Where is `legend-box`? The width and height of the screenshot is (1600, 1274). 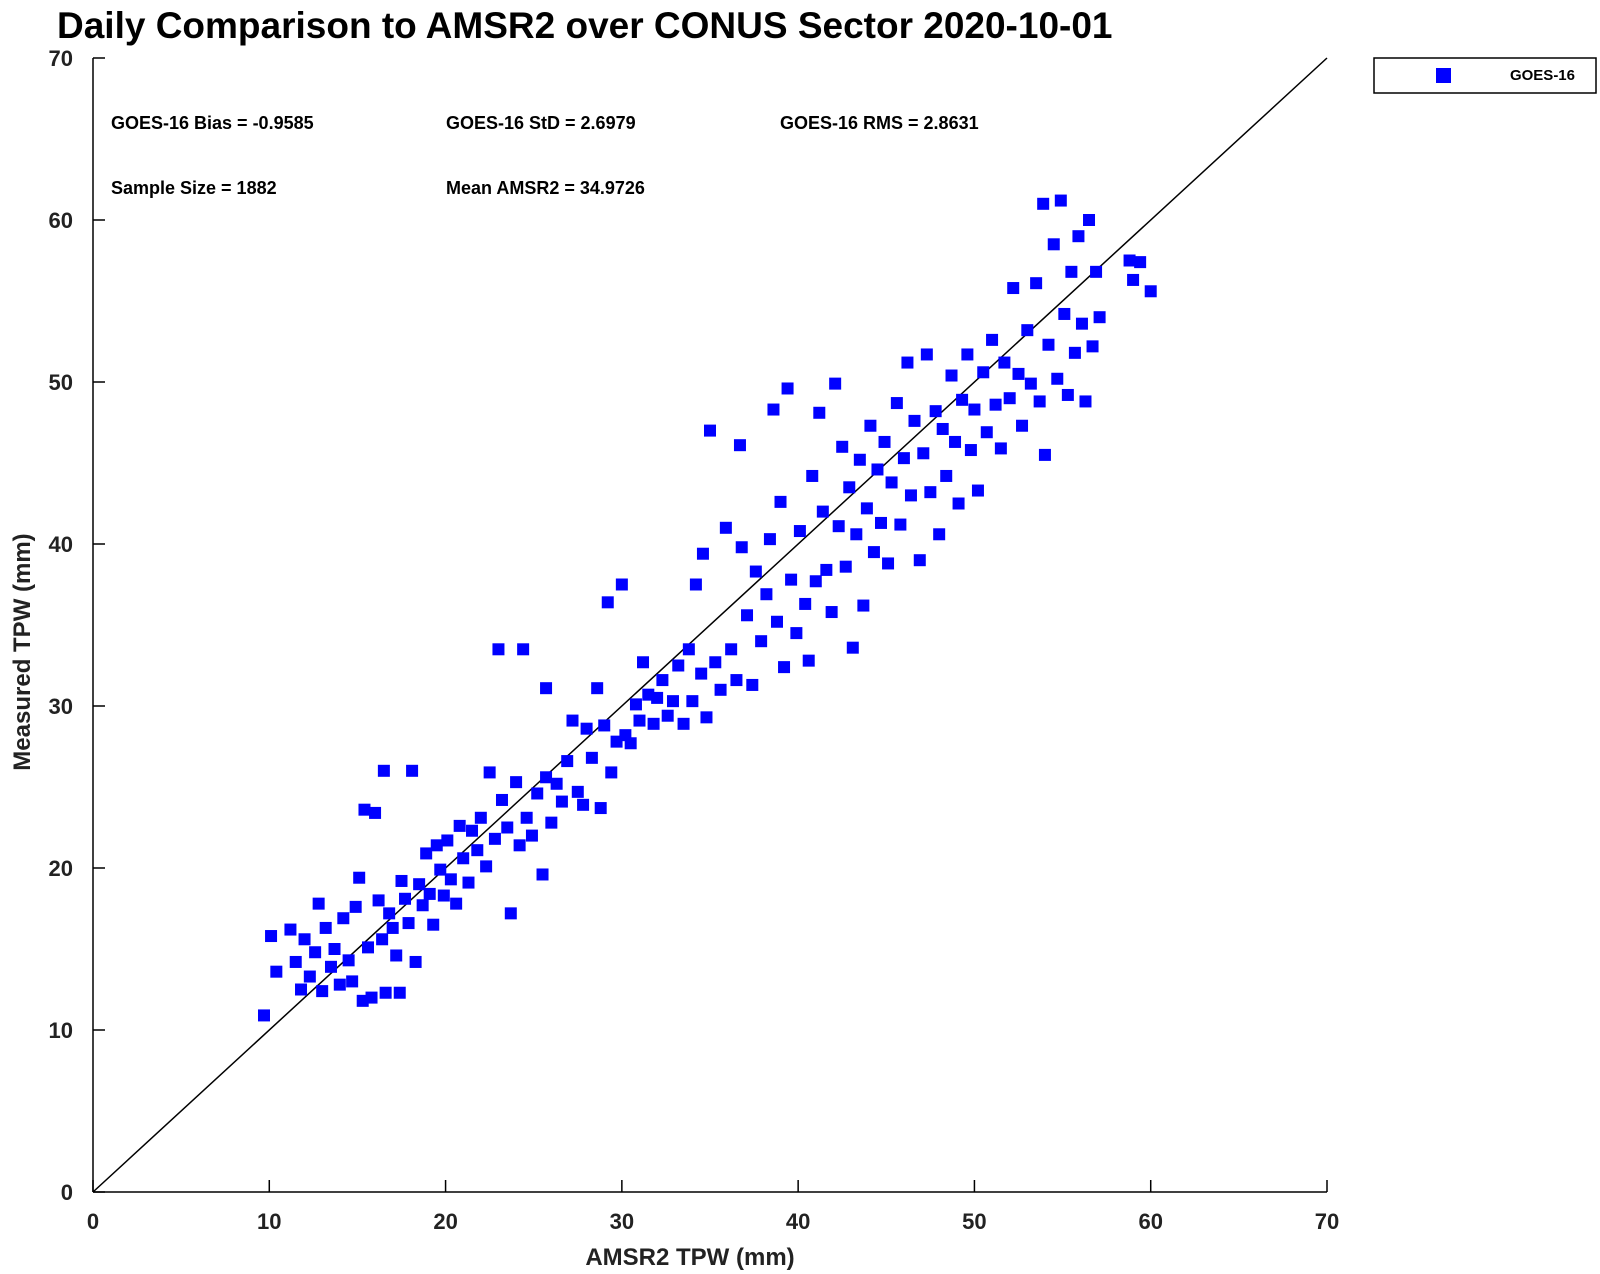
legend-box is located at coordinates (1485, 75).